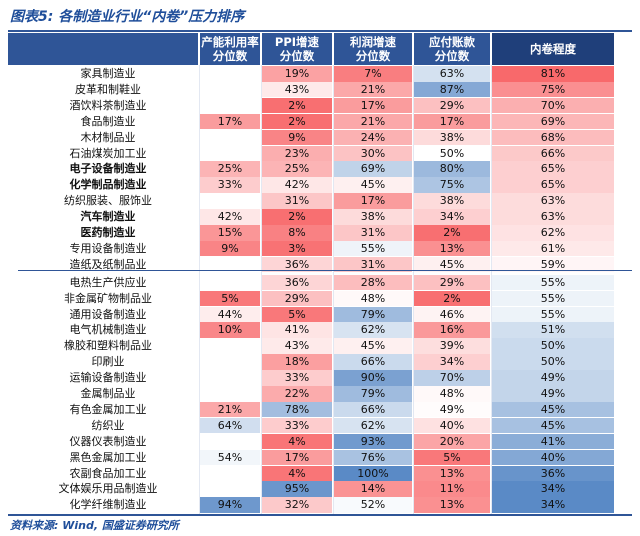 This screenshot has height=536, width=640. What do you see at coordinates (373, 378) in the screenshot?
I see `heatmap-cell: 90%` at bounding box center [373, 378].